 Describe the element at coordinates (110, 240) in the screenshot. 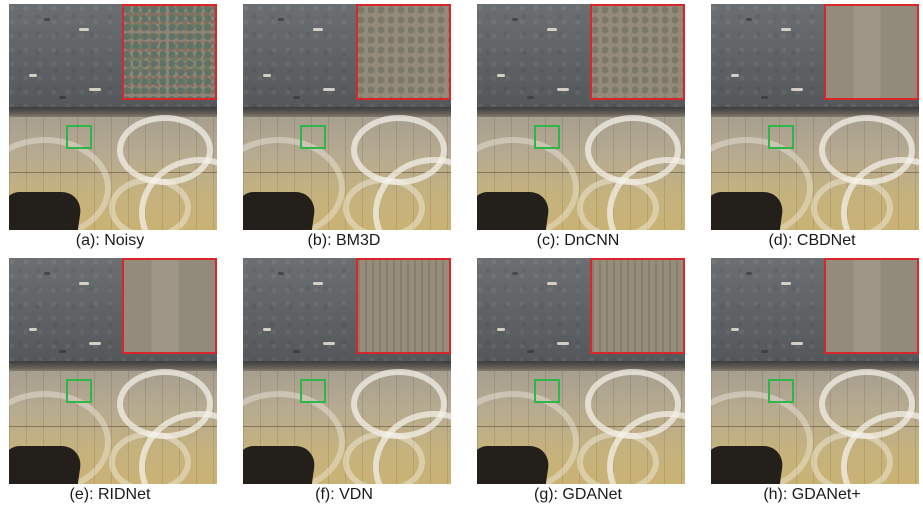

I see `panel-caption: (a): Noisy` at that location.